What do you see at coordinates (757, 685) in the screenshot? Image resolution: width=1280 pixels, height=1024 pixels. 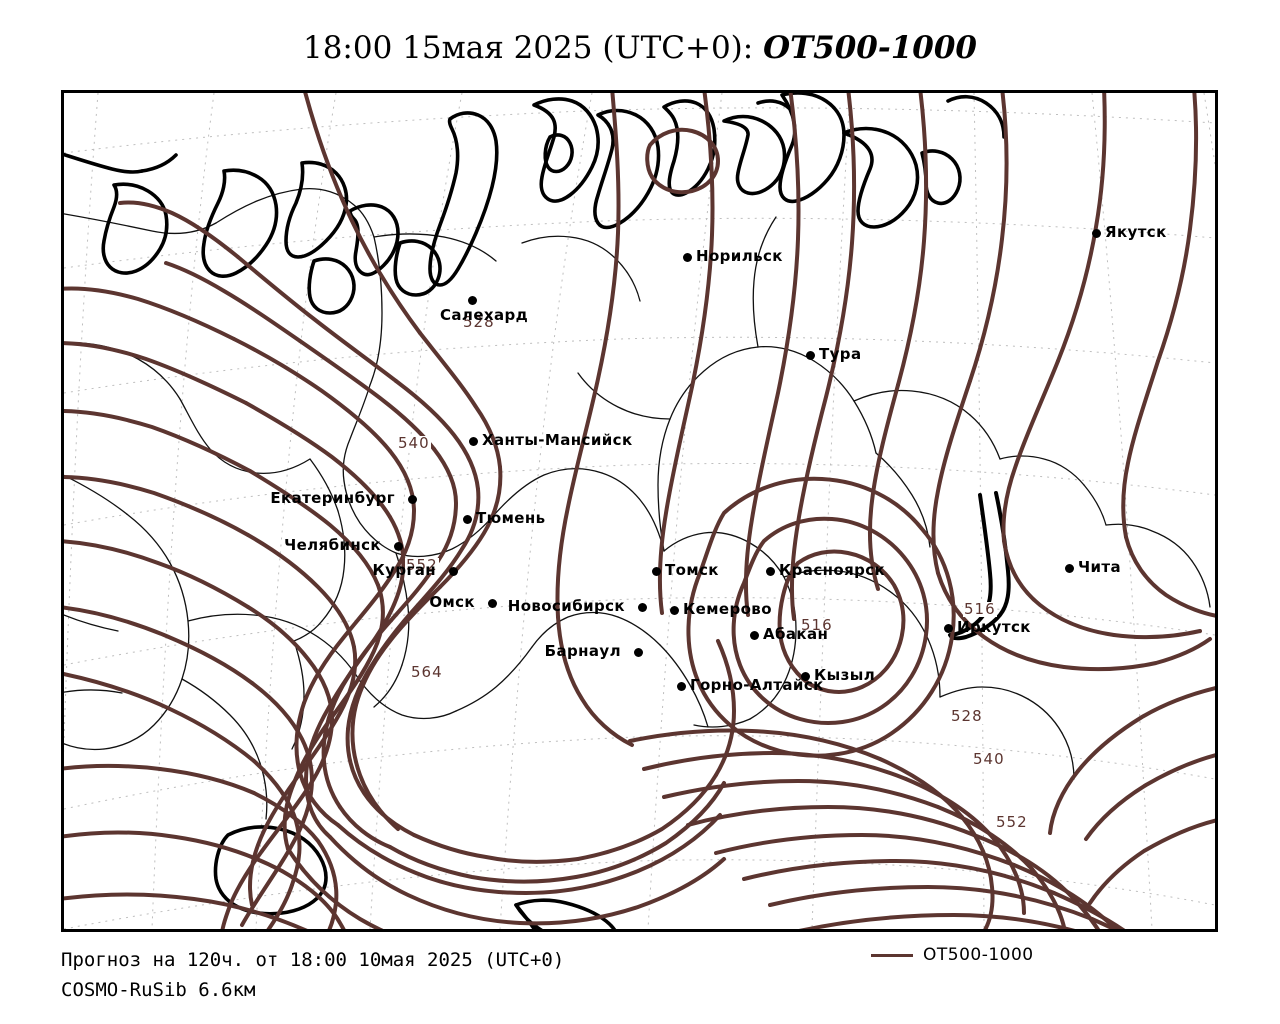 I see `city-label: Горно-Алтайск` at bounding box center [757, 685].